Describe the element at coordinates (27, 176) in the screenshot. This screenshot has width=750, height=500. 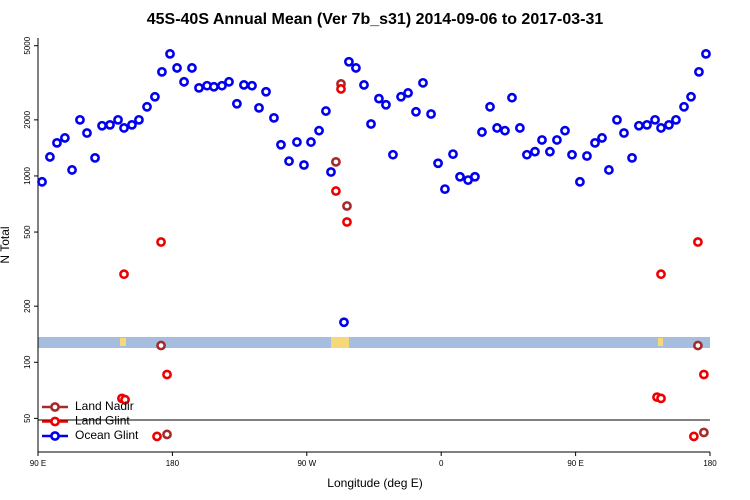
I see `y-tick-label: 1000` at that location.